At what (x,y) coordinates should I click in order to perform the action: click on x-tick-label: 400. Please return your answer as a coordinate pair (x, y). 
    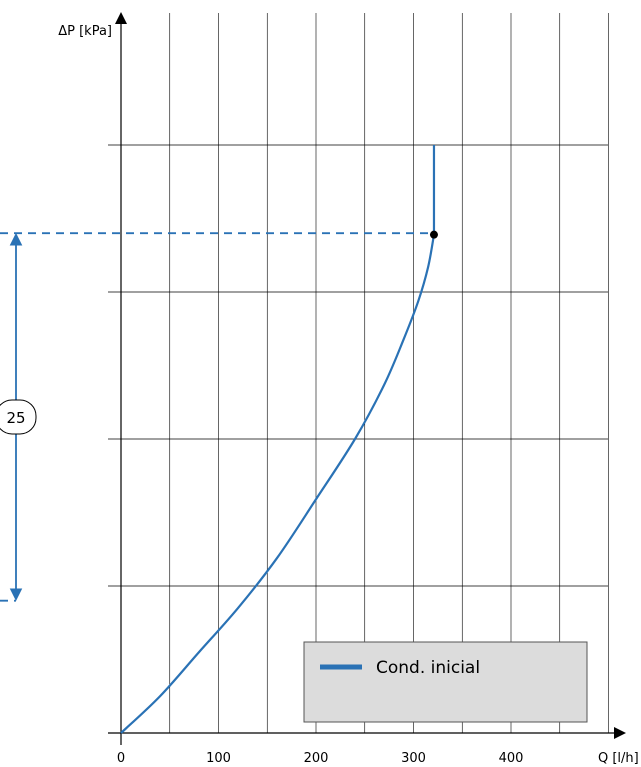
    Looking at the image, I should click on (511, 758).